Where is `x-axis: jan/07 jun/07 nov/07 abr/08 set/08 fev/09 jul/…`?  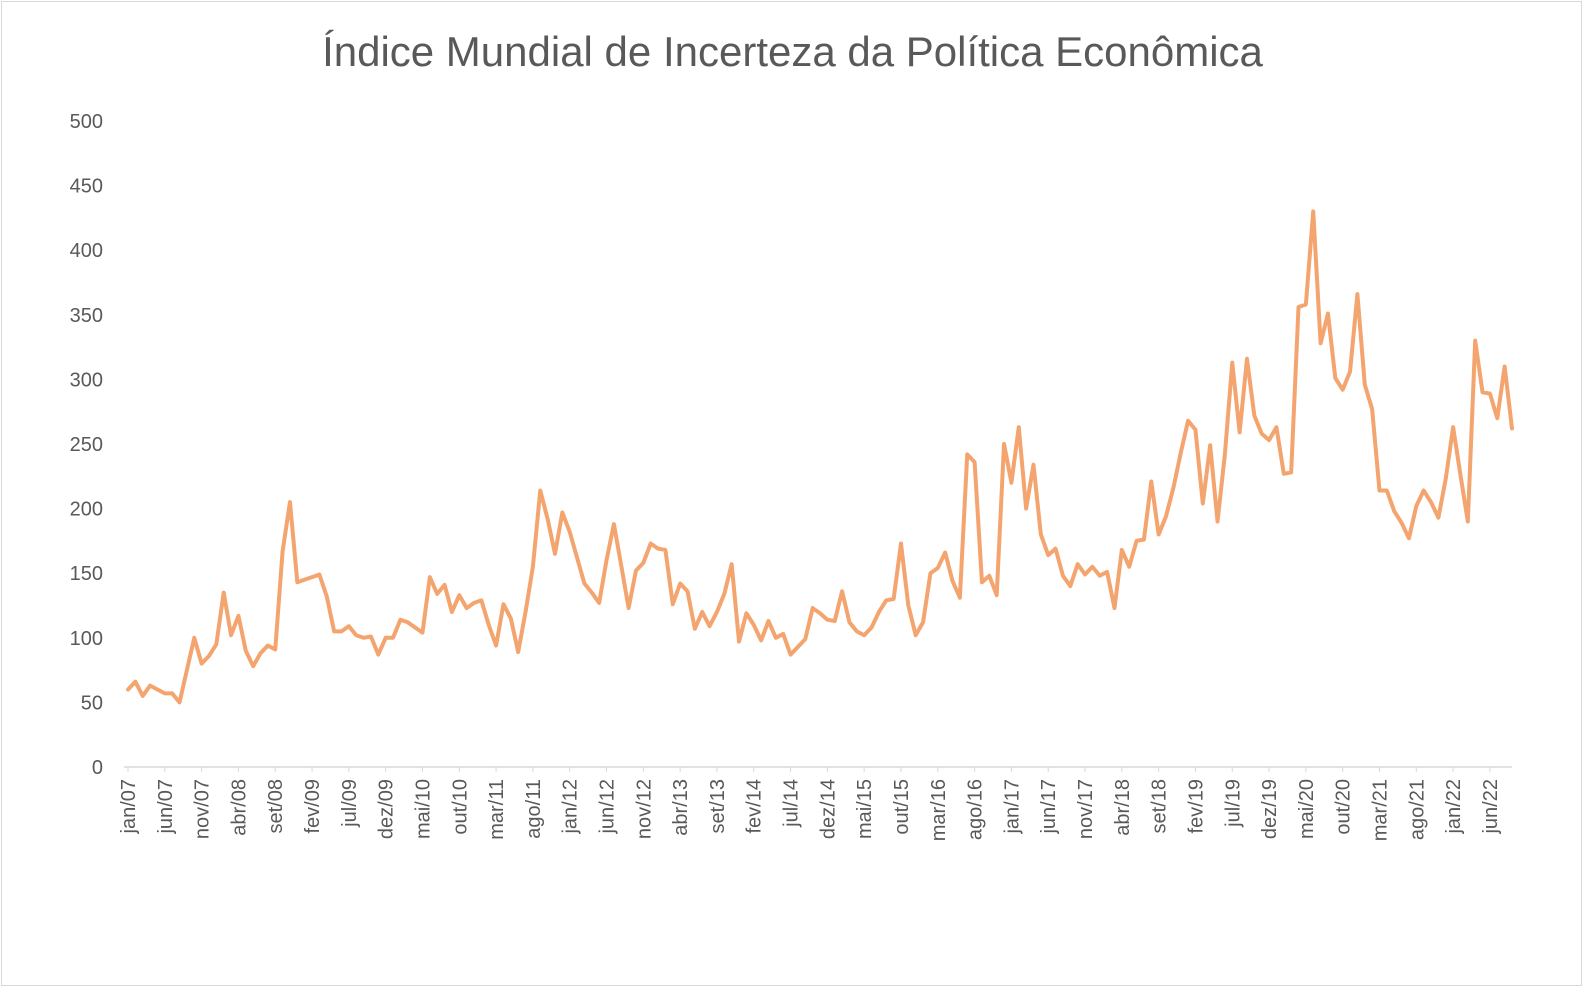 x-axis: jan/07 jun/07 nov/07 abr/08 set/08 fev/09 jul/… is located at coordinates (810, 804).